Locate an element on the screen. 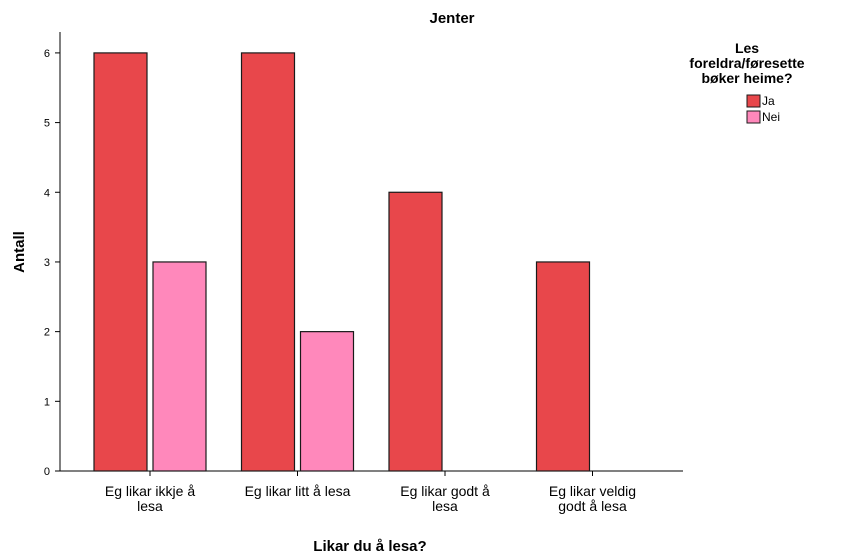 This screenshot has height=556, width=843. legend-label-ja: Ja is located at coordinates (768, 101).